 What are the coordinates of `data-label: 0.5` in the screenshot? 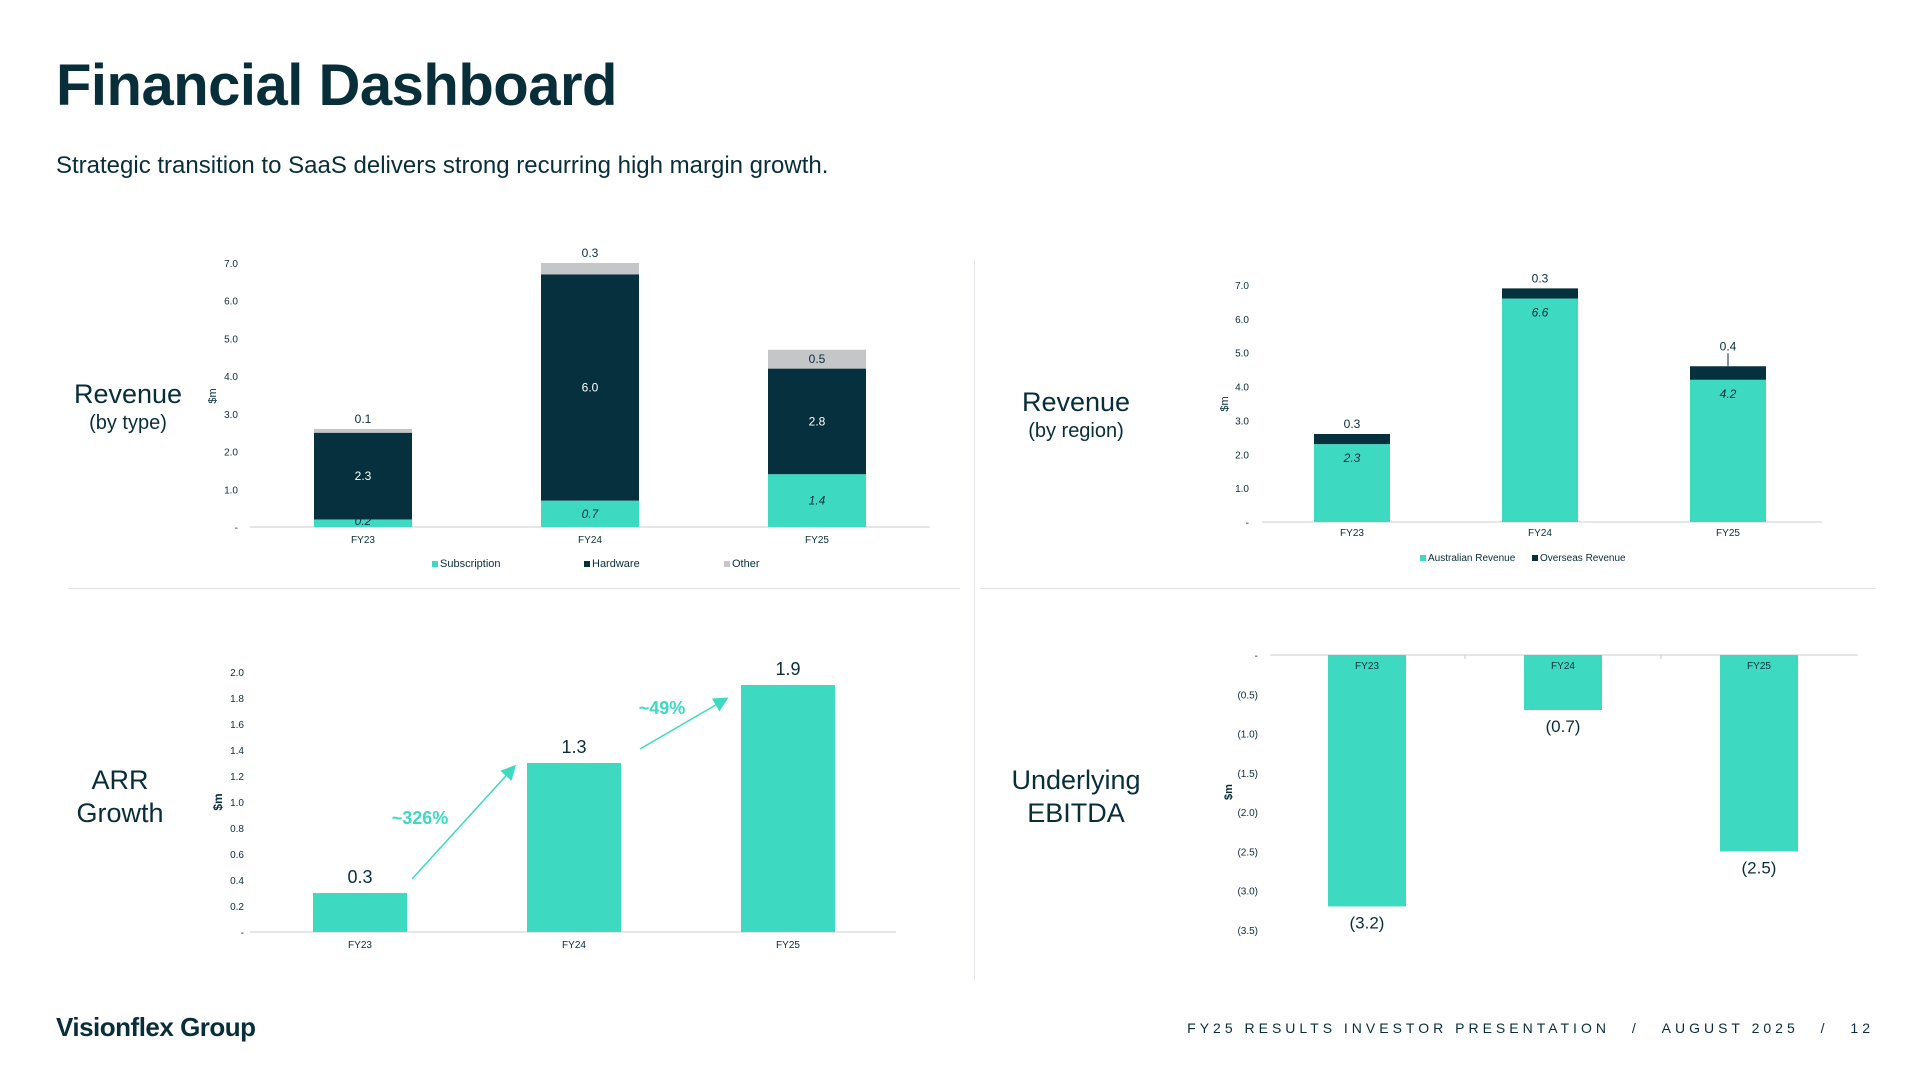 It's located at (817, 359).